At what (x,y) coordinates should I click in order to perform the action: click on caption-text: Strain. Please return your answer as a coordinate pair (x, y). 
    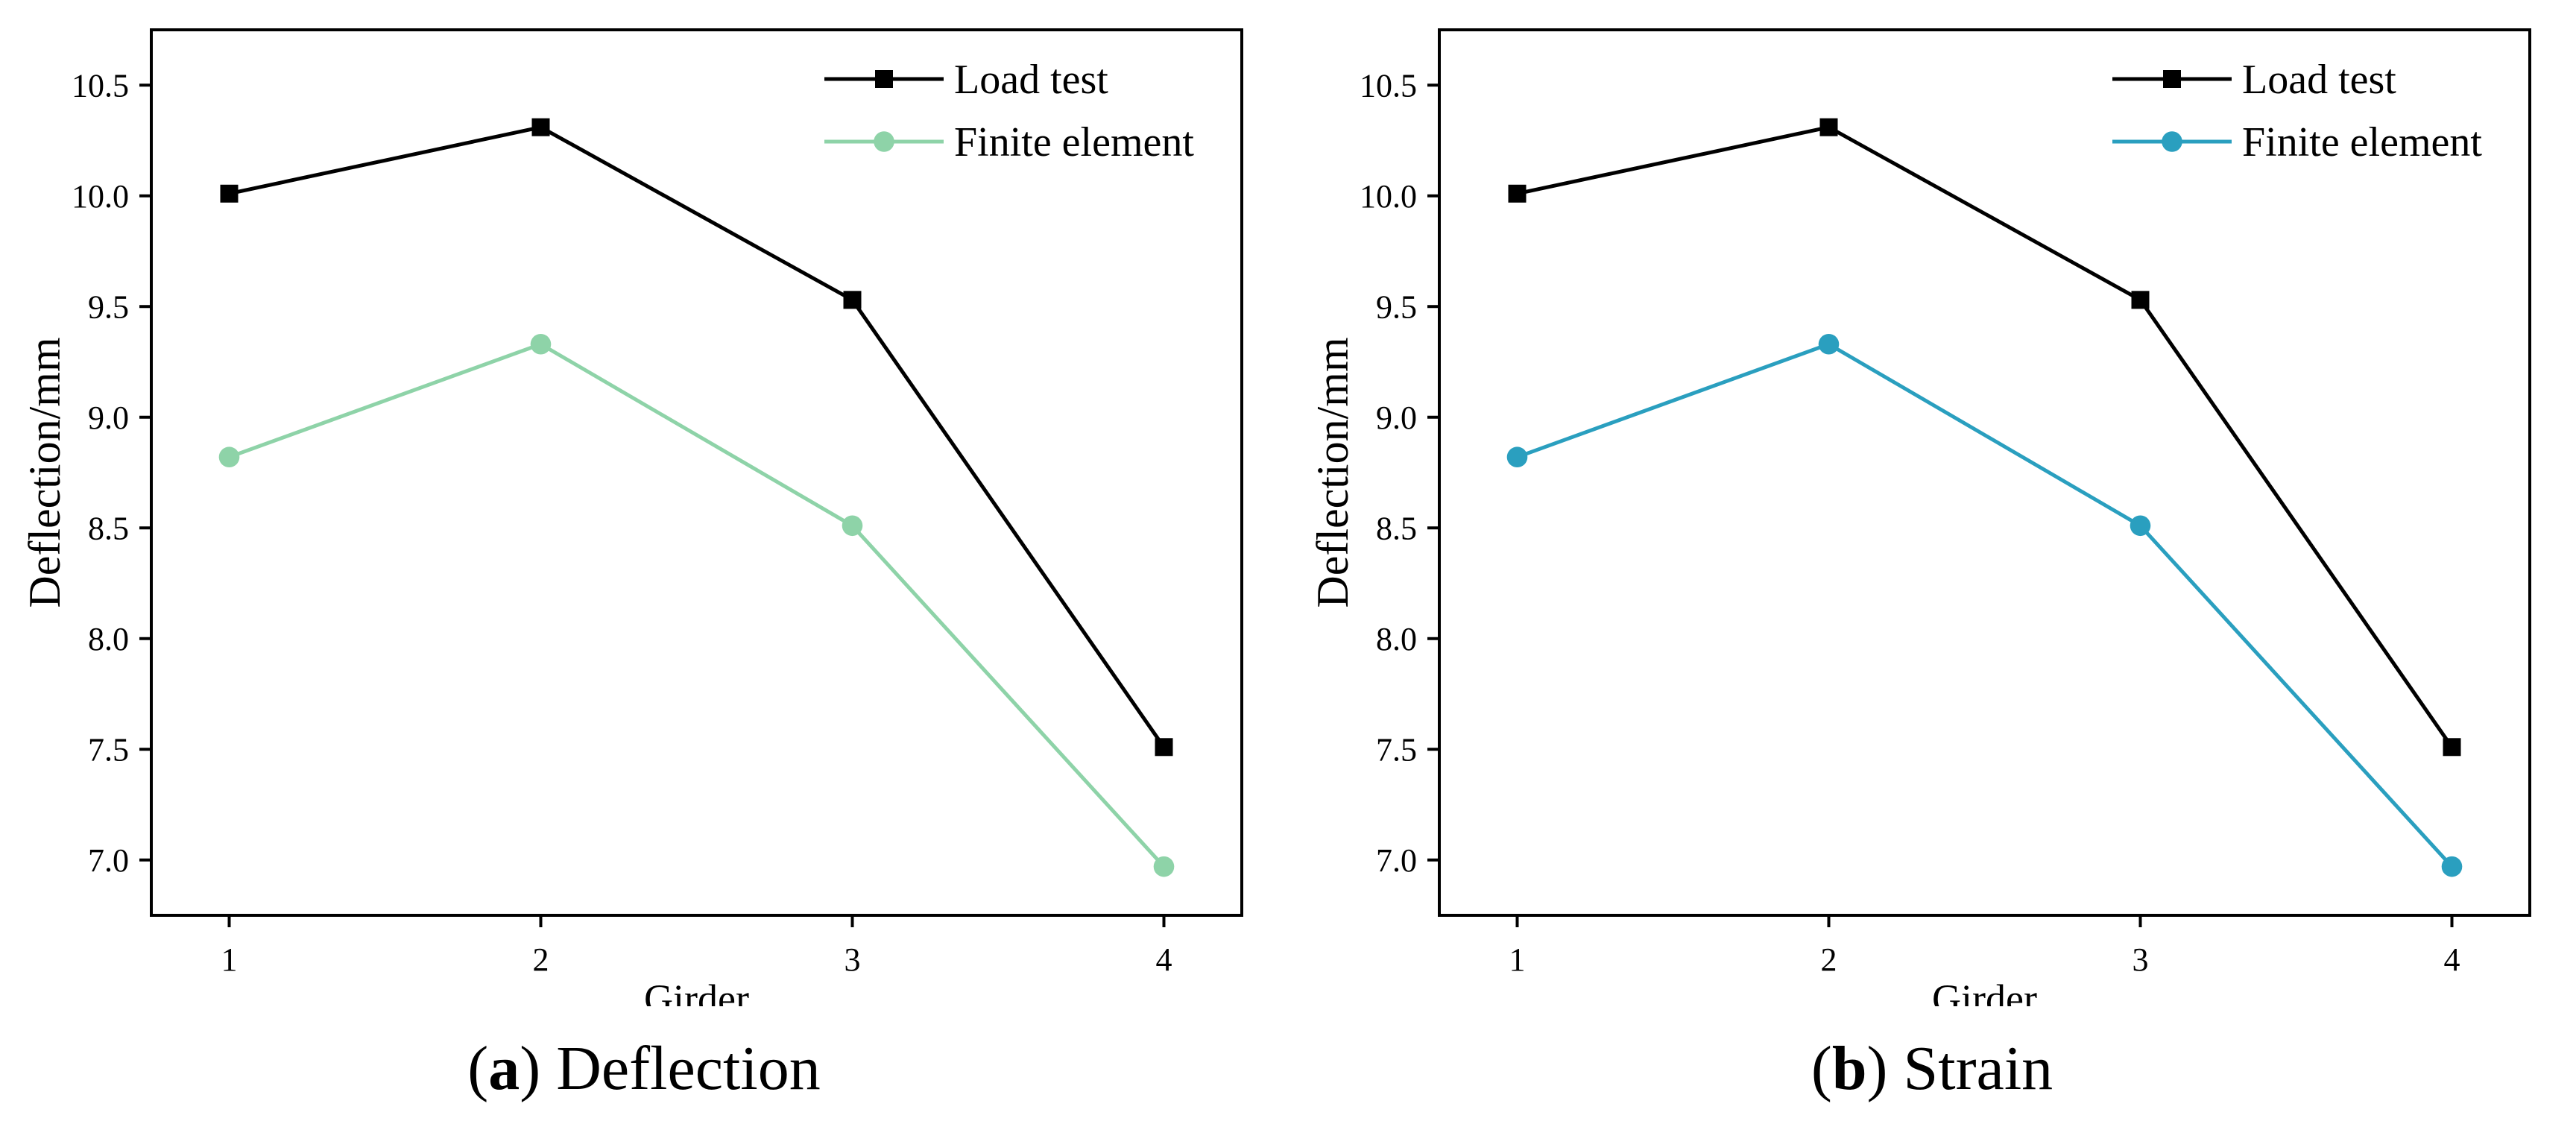
    Looking at the image, I should click on (1978, 1068).